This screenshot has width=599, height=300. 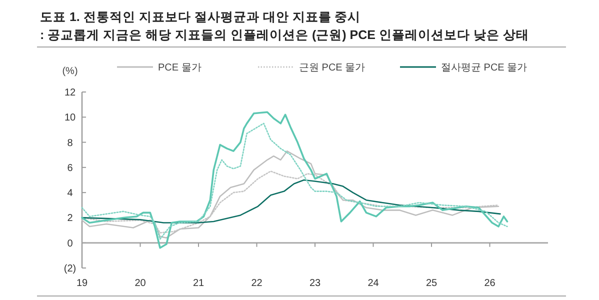 I want to click on x-tick-label: 25, so click(x=432, y=283).